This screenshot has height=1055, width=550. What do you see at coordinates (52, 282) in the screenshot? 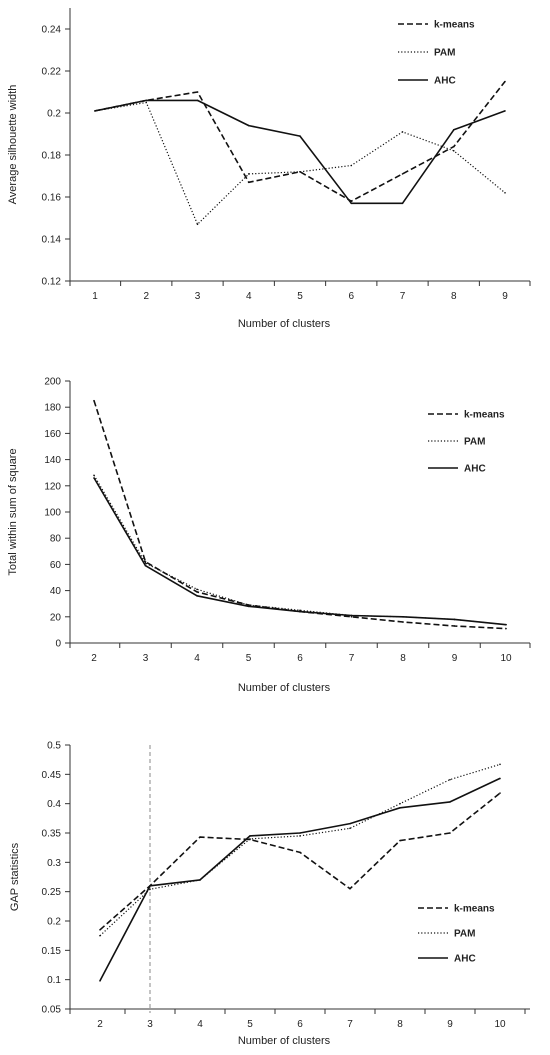
I see `chart1-y-tick-label: 0.12` at bounding box center [52, 282].